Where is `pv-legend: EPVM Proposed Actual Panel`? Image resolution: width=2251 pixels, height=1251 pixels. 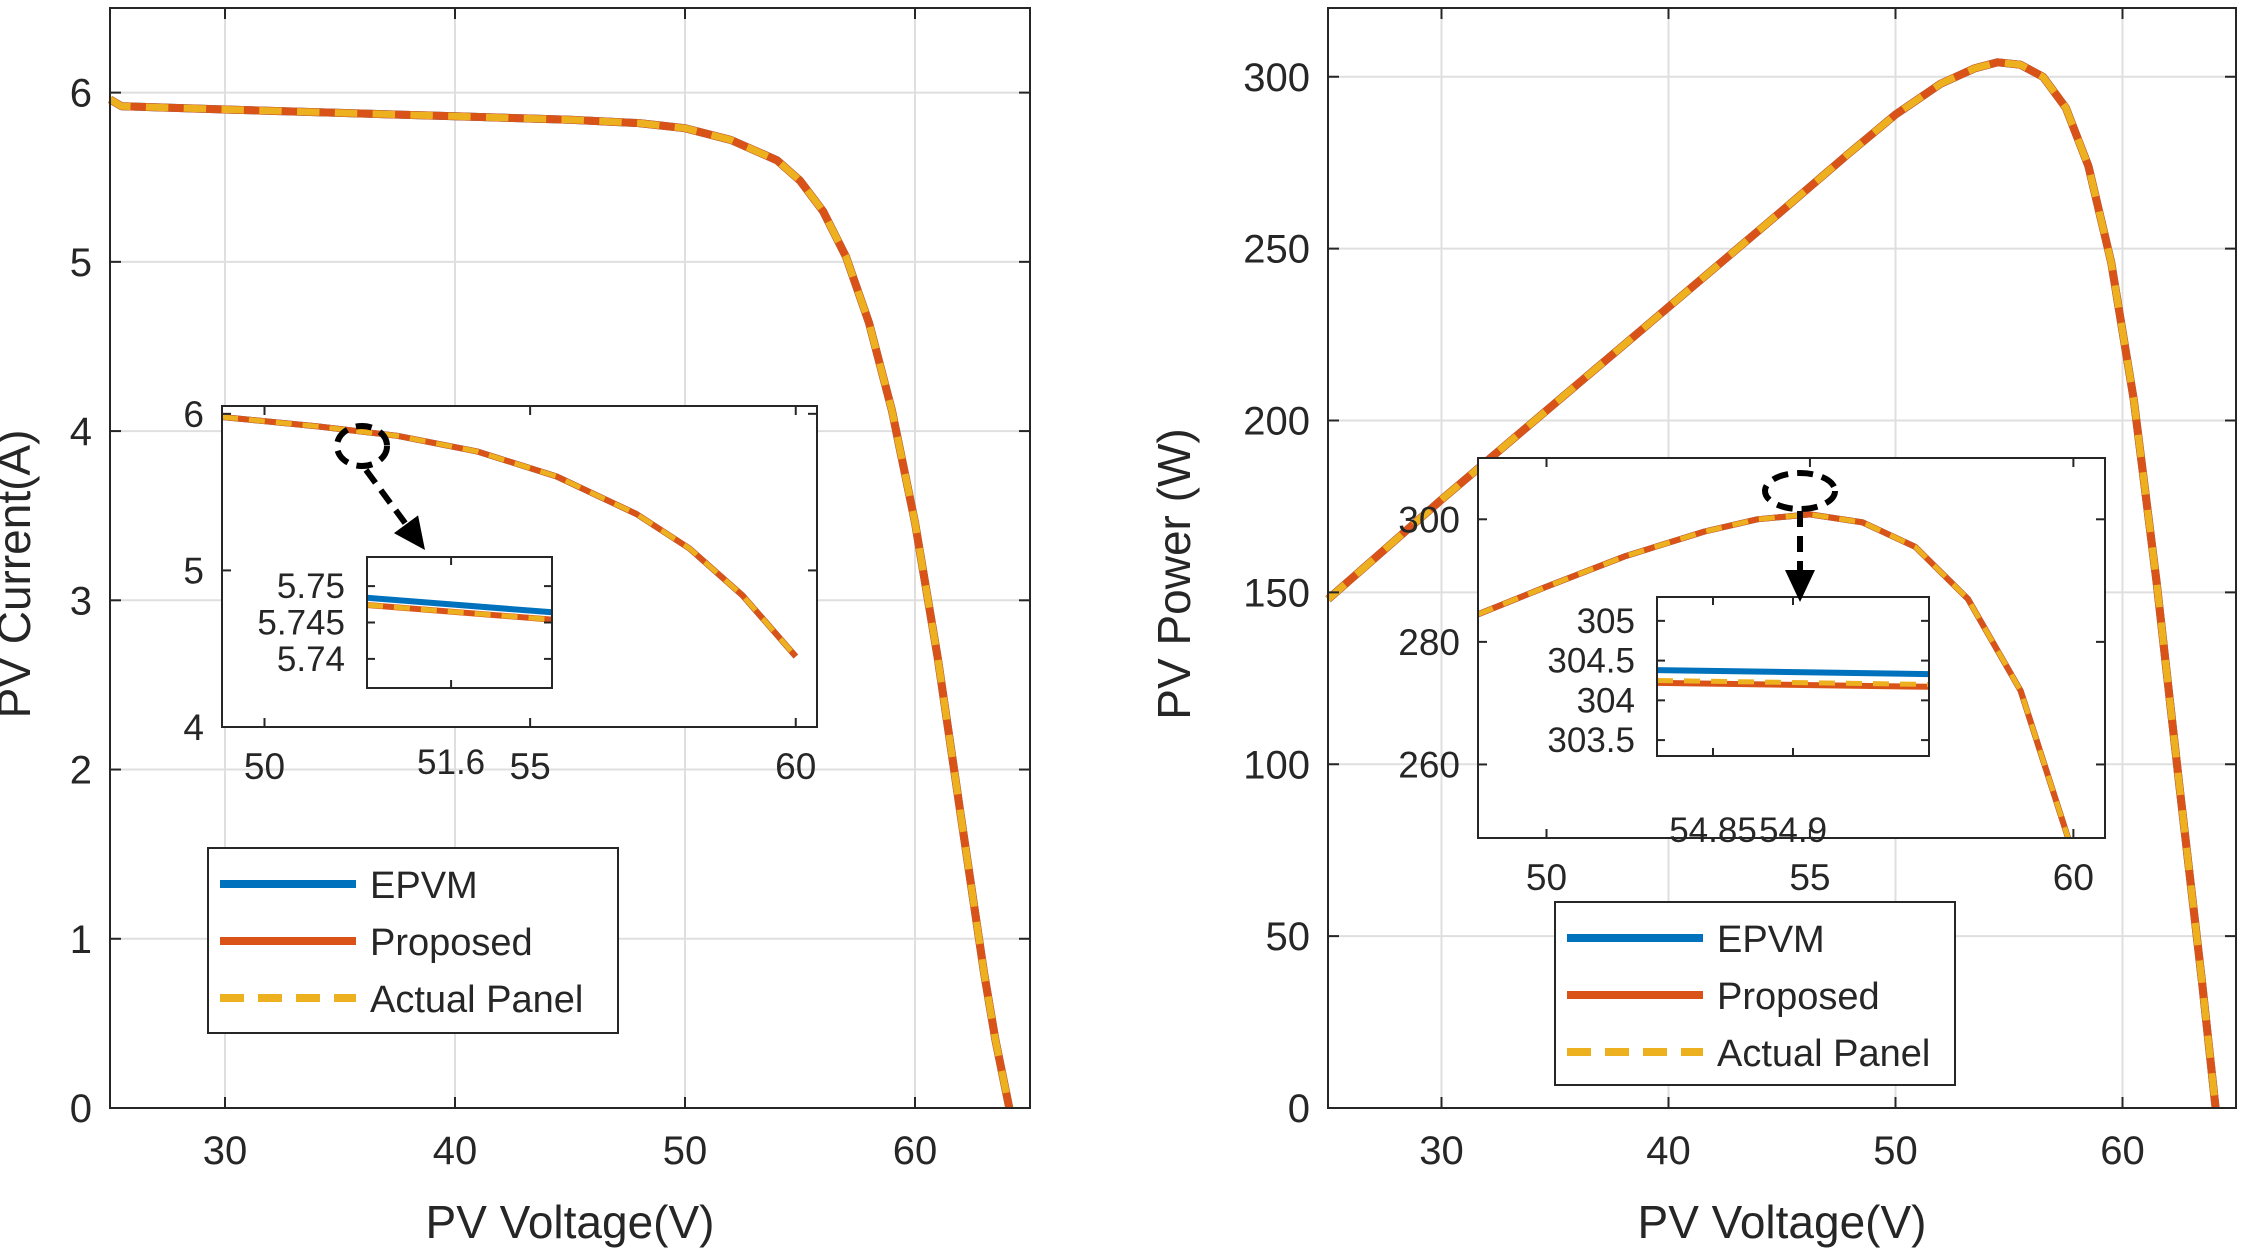
pv-legend: EPVM Proposed Actual Panel is located at coordinates (1755, 993).